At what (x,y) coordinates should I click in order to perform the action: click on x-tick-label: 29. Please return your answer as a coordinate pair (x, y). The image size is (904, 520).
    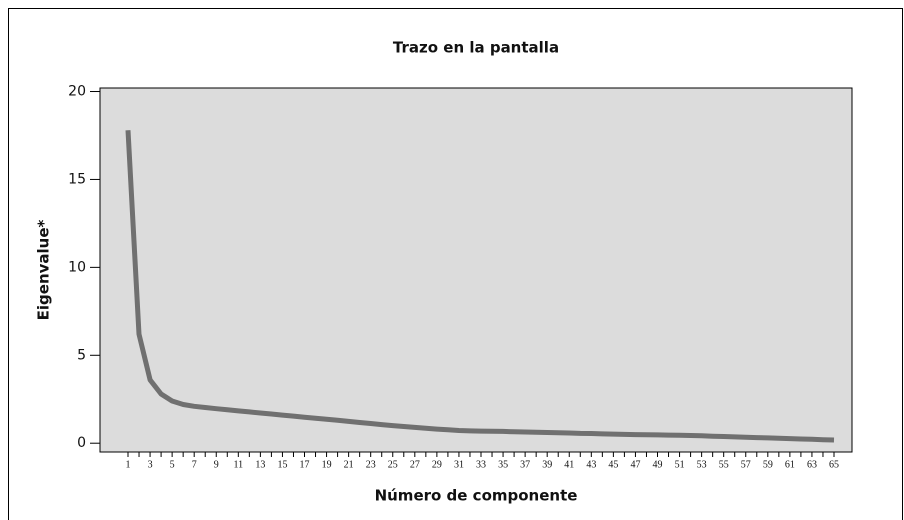
    Looking at the image, I should click on (437, 464).